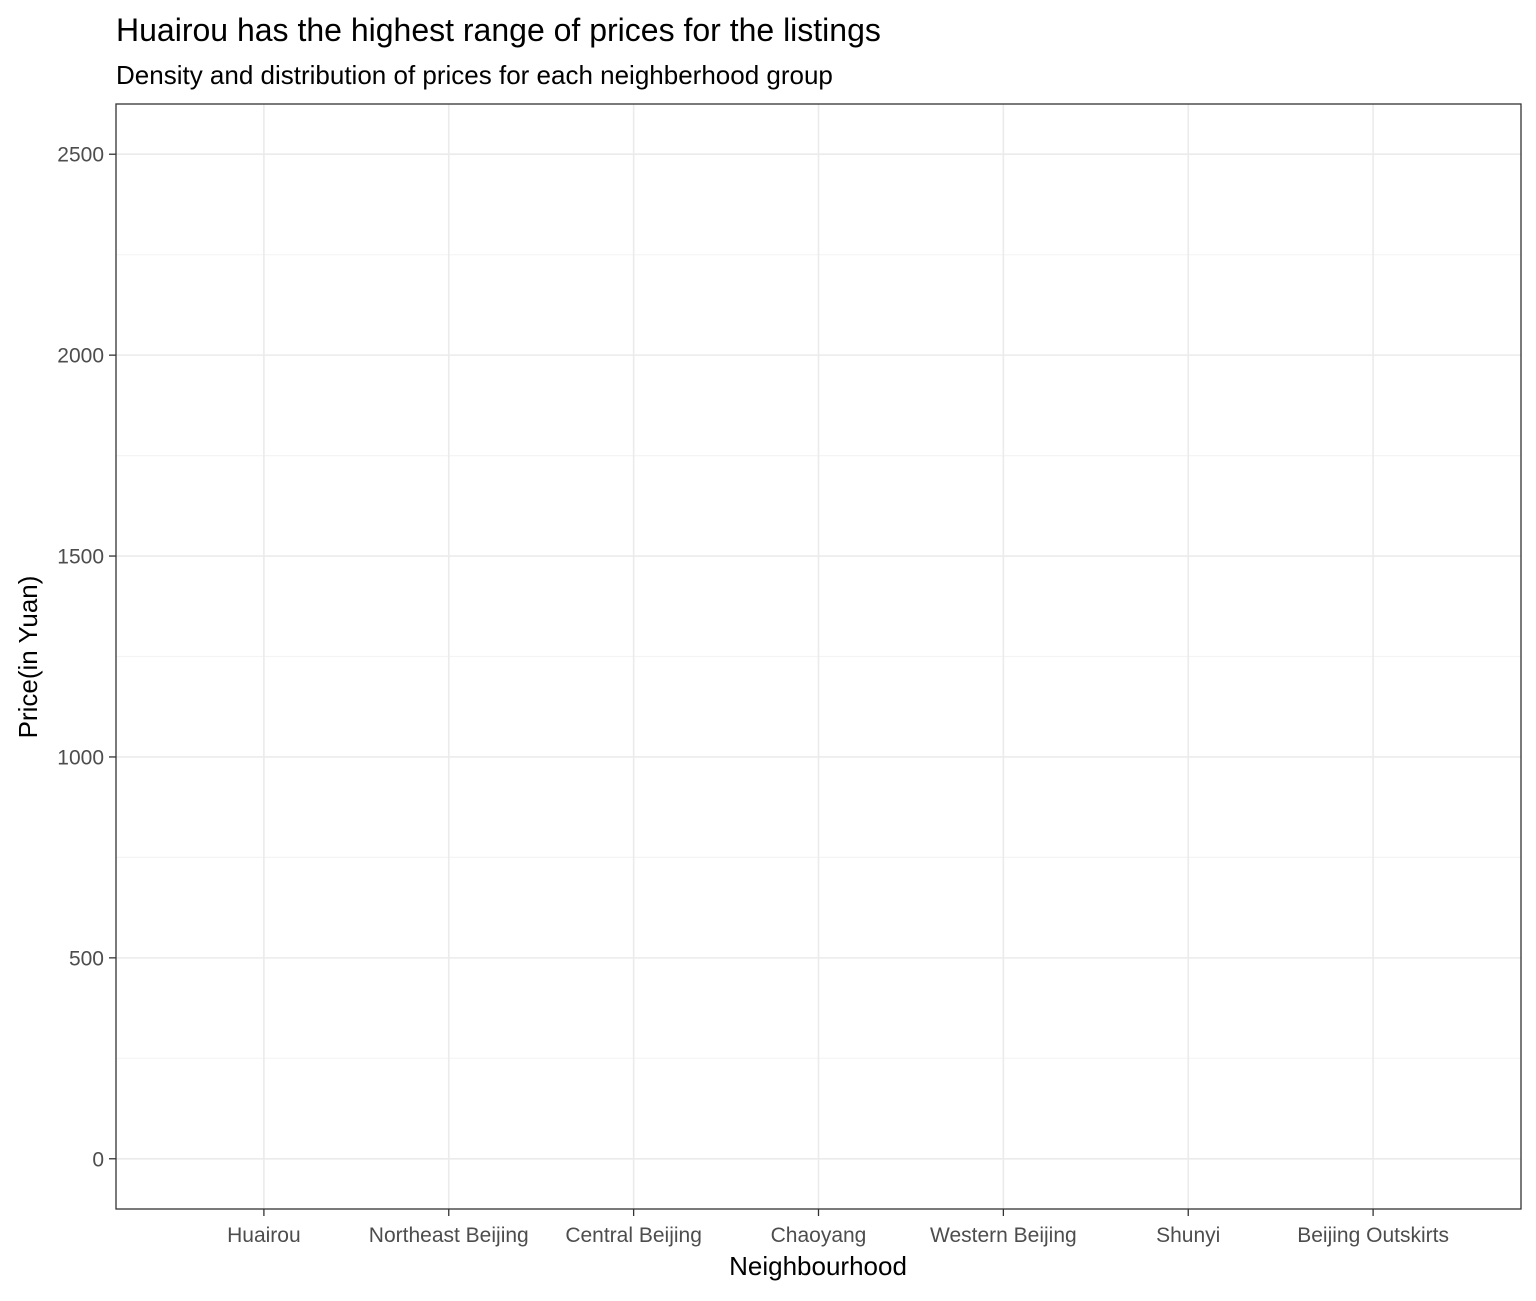 The height and width of the screenshot is (1301, 1536). I want to click on y-tick-label: 2000, so click(80, 356).